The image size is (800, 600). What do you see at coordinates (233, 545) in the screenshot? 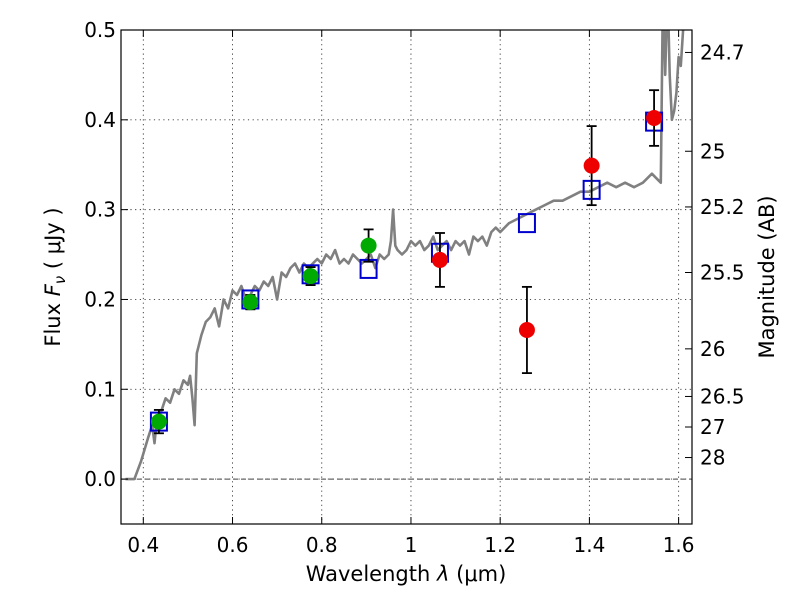
I see `x-tick-label: 0.6` at bounding box center [233, 545].